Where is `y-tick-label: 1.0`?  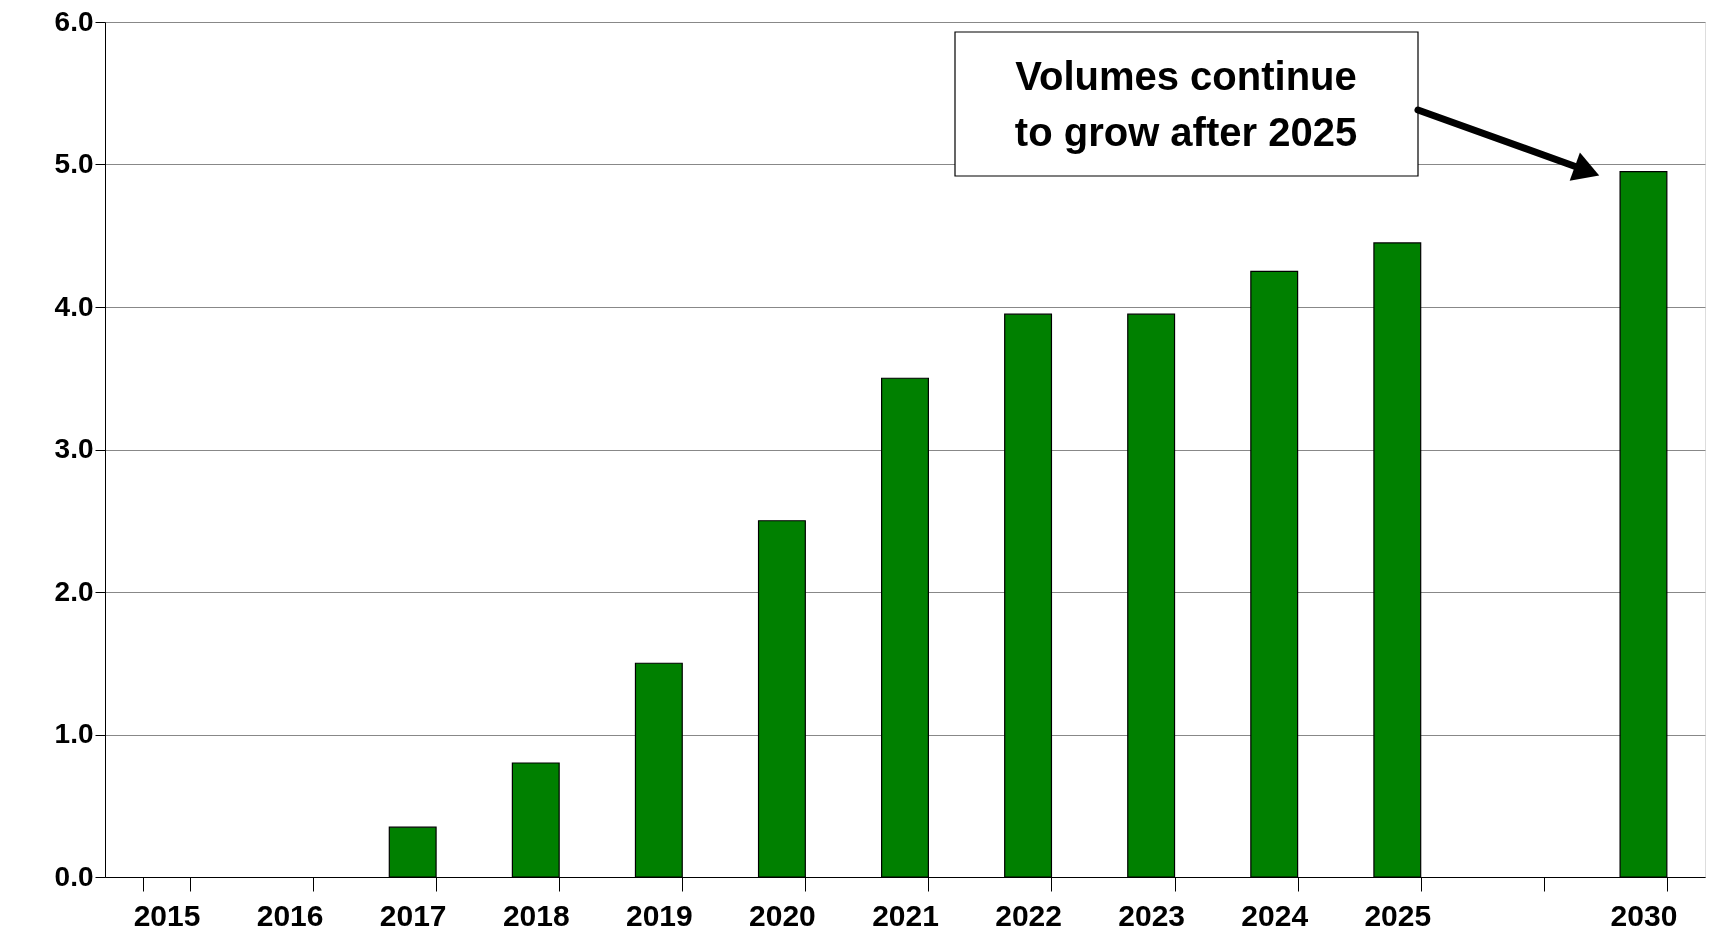 y-tick-label: 1.0 is located at coordinates (74, 733).